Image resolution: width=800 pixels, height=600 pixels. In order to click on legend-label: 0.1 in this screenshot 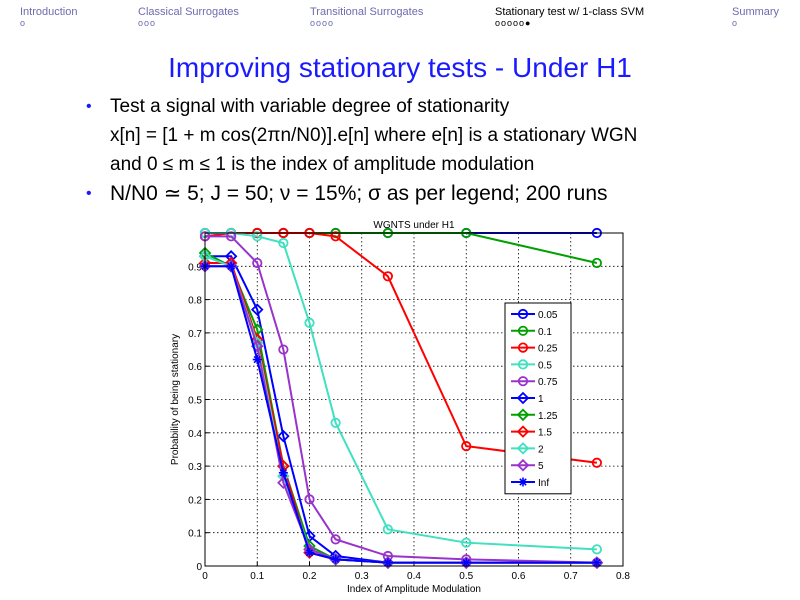, I will do `click(545, 332)`.